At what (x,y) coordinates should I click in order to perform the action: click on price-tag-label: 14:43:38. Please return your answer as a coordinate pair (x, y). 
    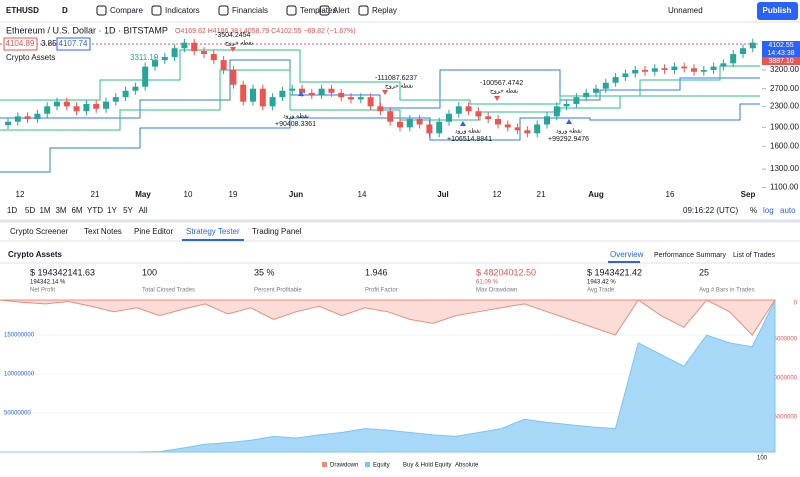
    Looking at the image, I should click on (780, 53).